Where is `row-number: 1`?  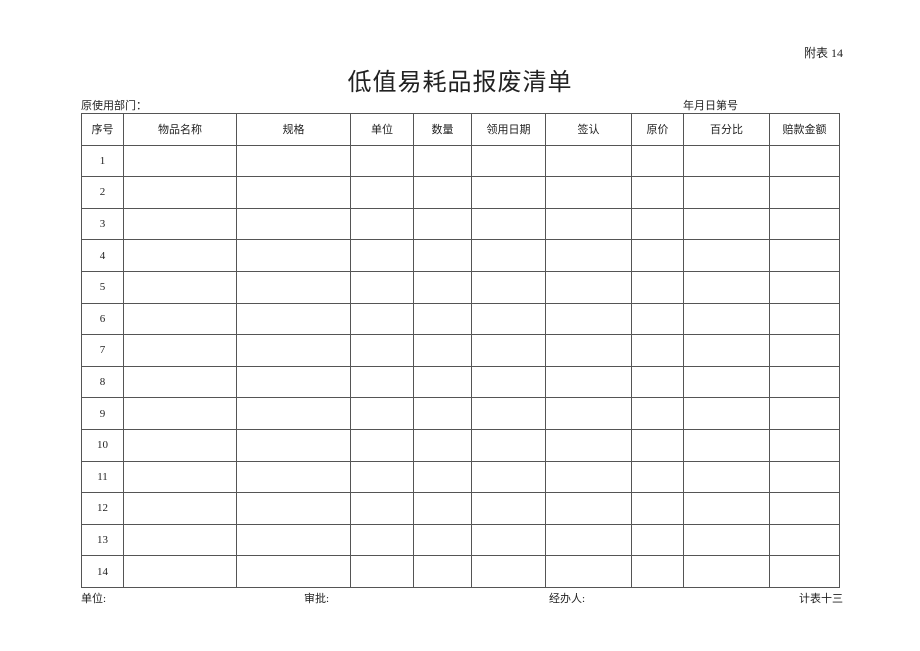 row-number: 1 is located at coordinates (102, 161).